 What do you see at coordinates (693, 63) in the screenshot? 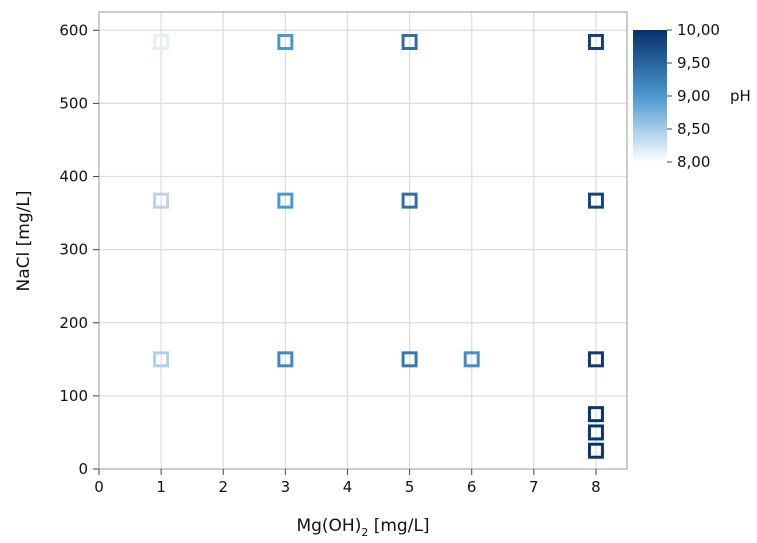
I see `colorbar-tick-label: 9,50` at bounding box center [693, 63].